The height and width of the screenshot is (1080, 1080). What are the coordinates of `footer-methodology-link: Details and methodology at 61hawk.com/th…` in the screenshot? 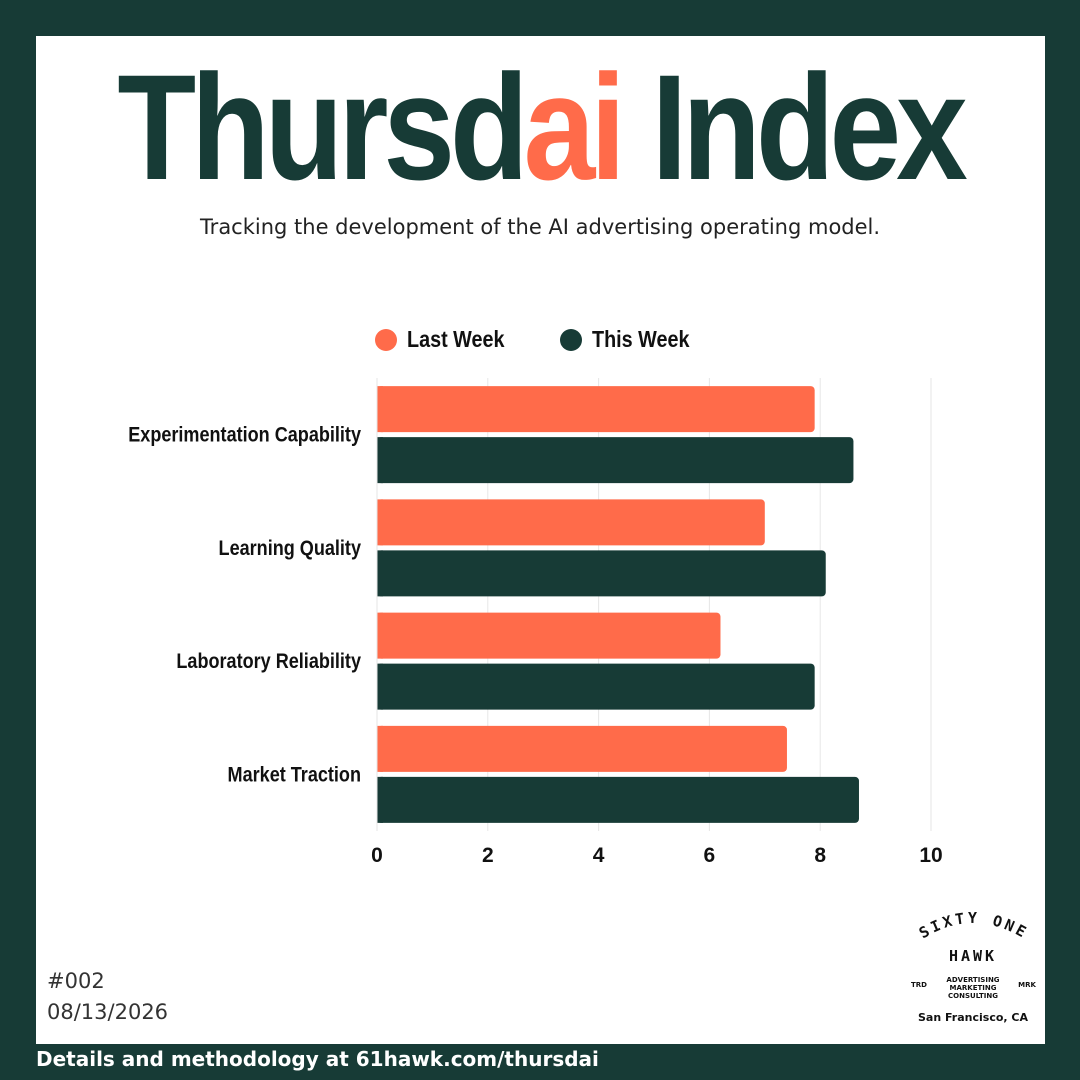 It's located at (317, 1059).